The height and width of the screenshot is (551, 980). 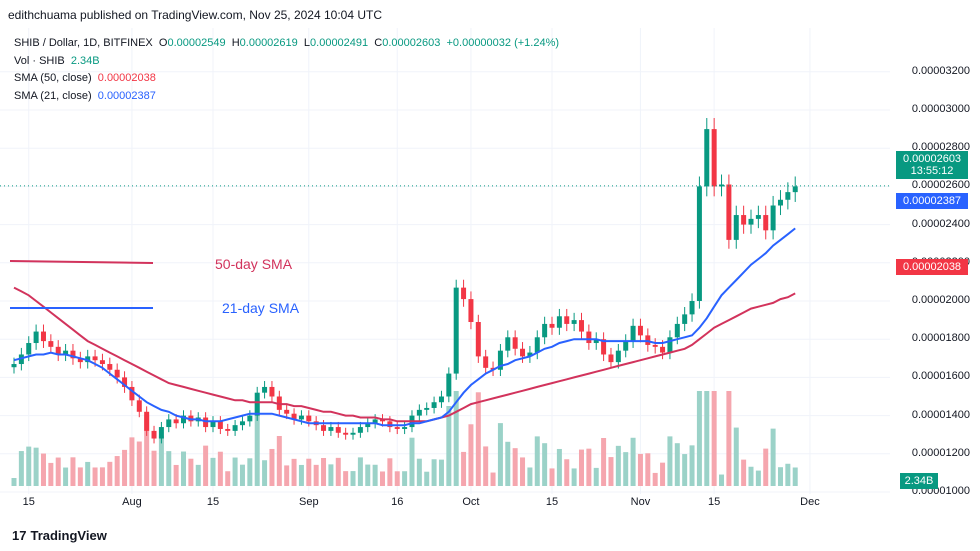 I want to click on sma50-price-tag: 0.00002038, so click(x=932, y=267).